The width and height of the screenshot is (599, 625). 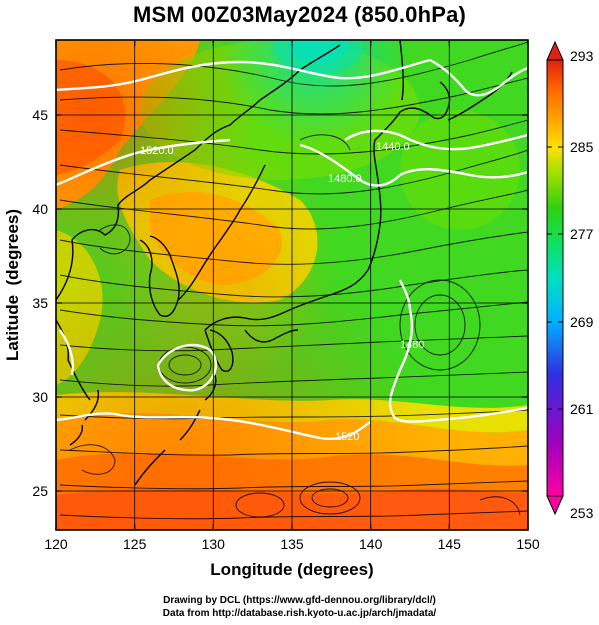 I want to click on colorbar-tick-label: 261, so click(x=582, y=409).